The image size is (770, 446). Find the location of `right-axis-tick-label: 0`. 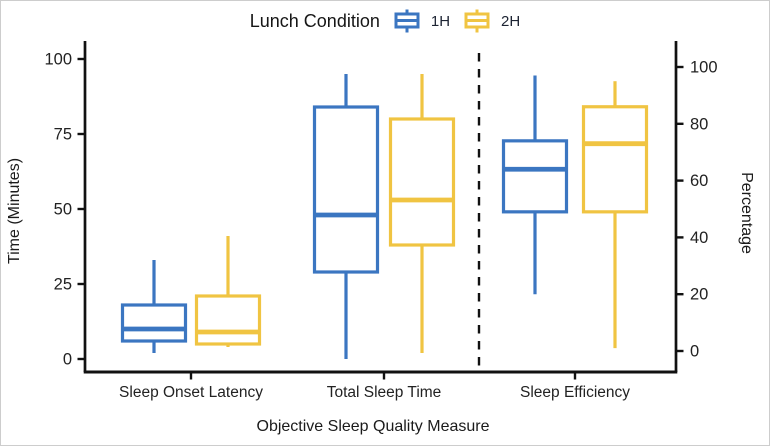

right-axis-tick-label: 0 is located at coordinates (694, 352).